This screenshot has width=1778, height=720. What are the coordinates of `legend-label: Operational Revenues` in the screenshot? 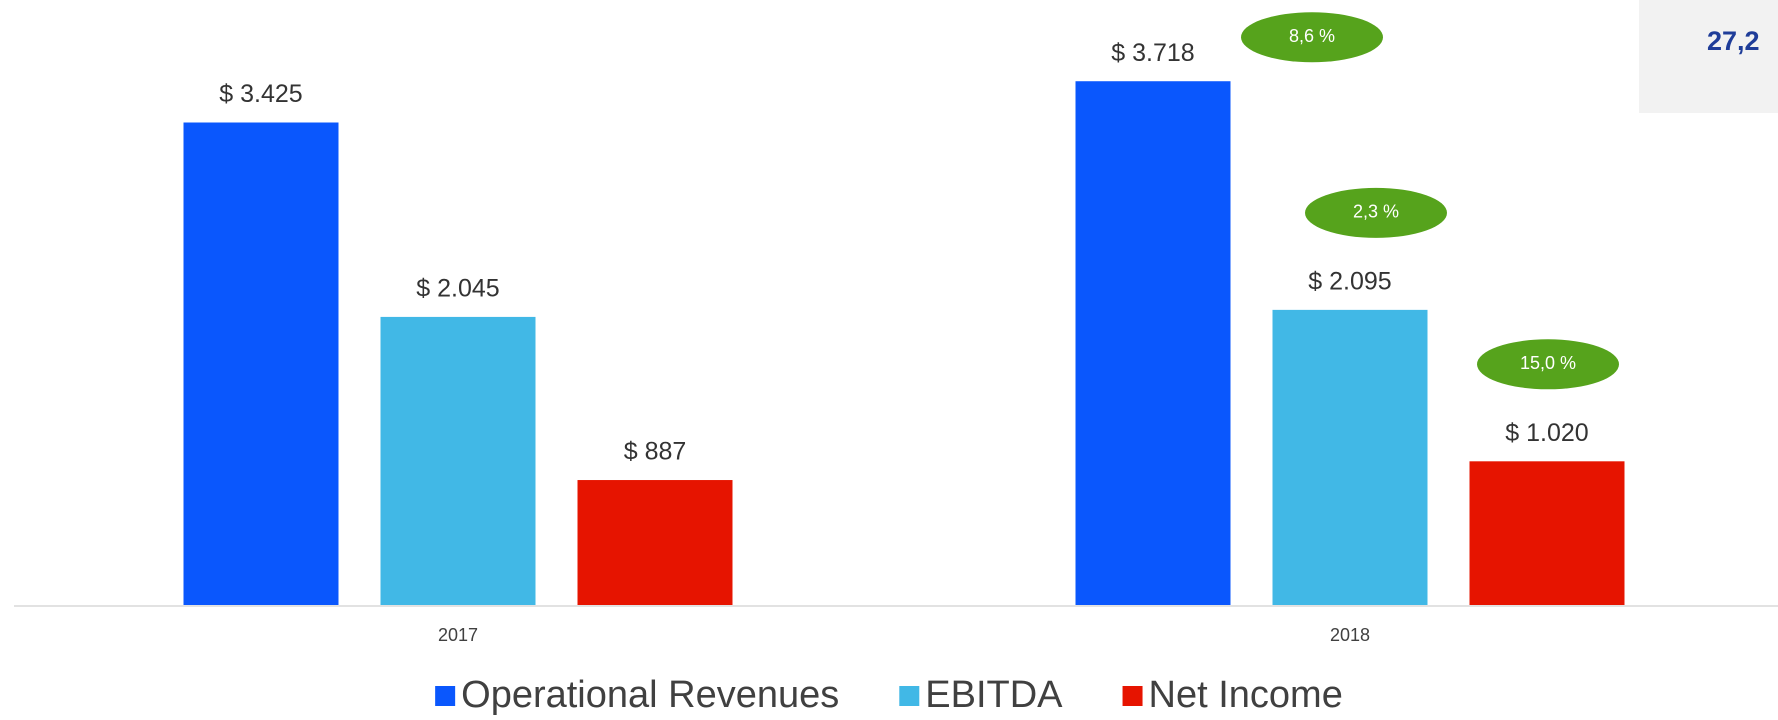 It's located at (650, 695).